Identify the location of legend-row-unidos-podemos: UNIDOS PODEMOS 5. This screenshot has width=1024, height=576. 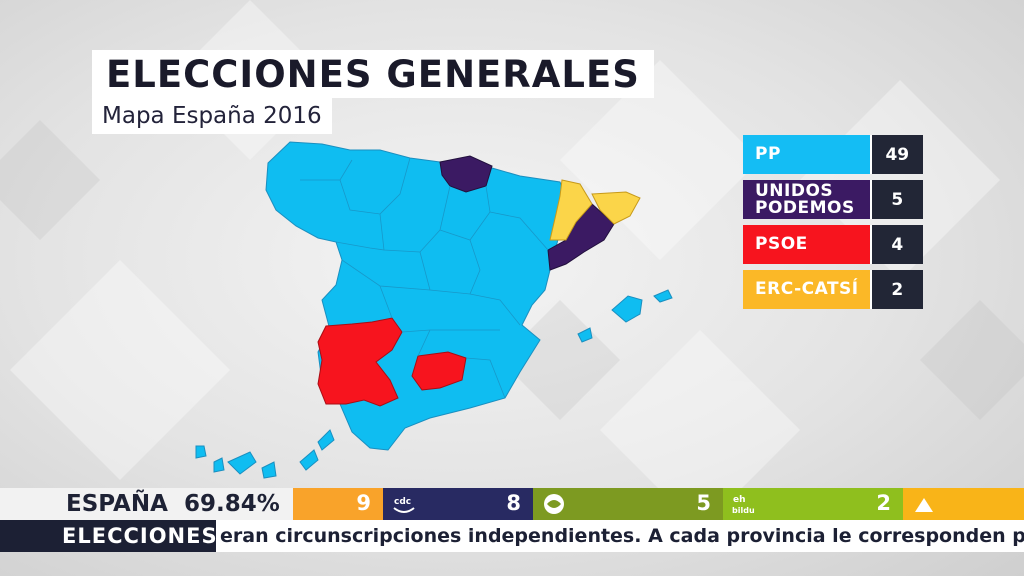
(833, 199).